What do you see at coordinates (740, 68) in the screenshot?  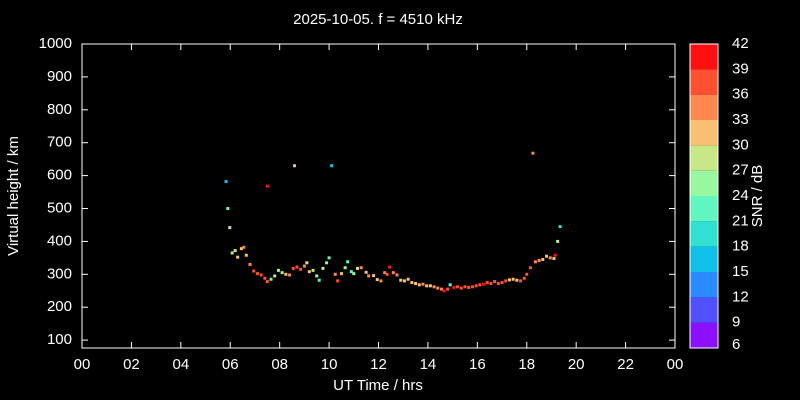 I see `colorbar-tick-label: 39` at bounding box center [740, 68].